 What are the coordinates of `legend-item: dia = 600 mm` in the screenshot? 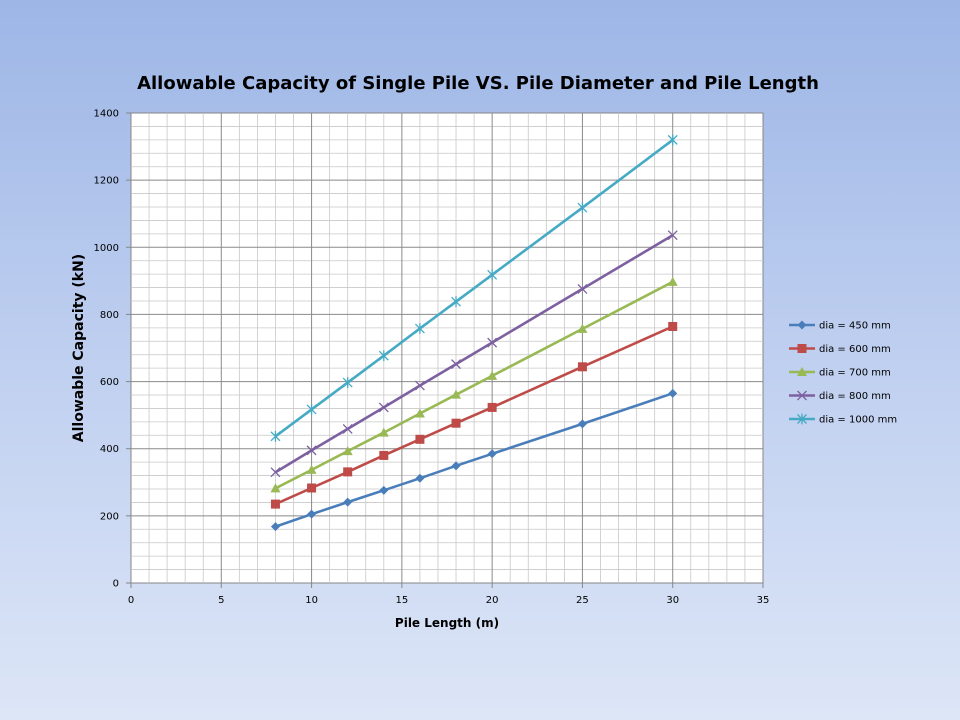 It's located at (840, 349).